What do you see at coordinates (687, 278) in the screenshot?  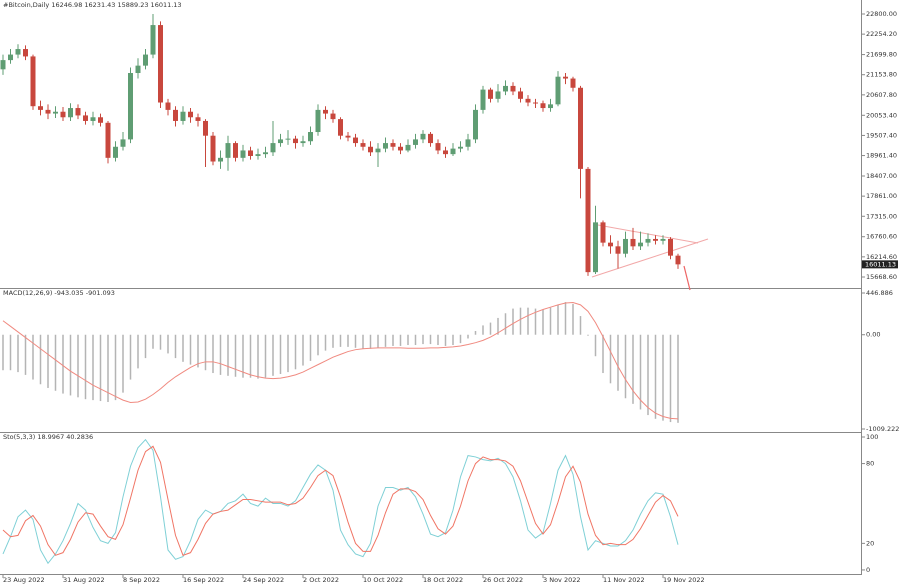 I see `forecast-arrow` at bounding box center [687, 278].